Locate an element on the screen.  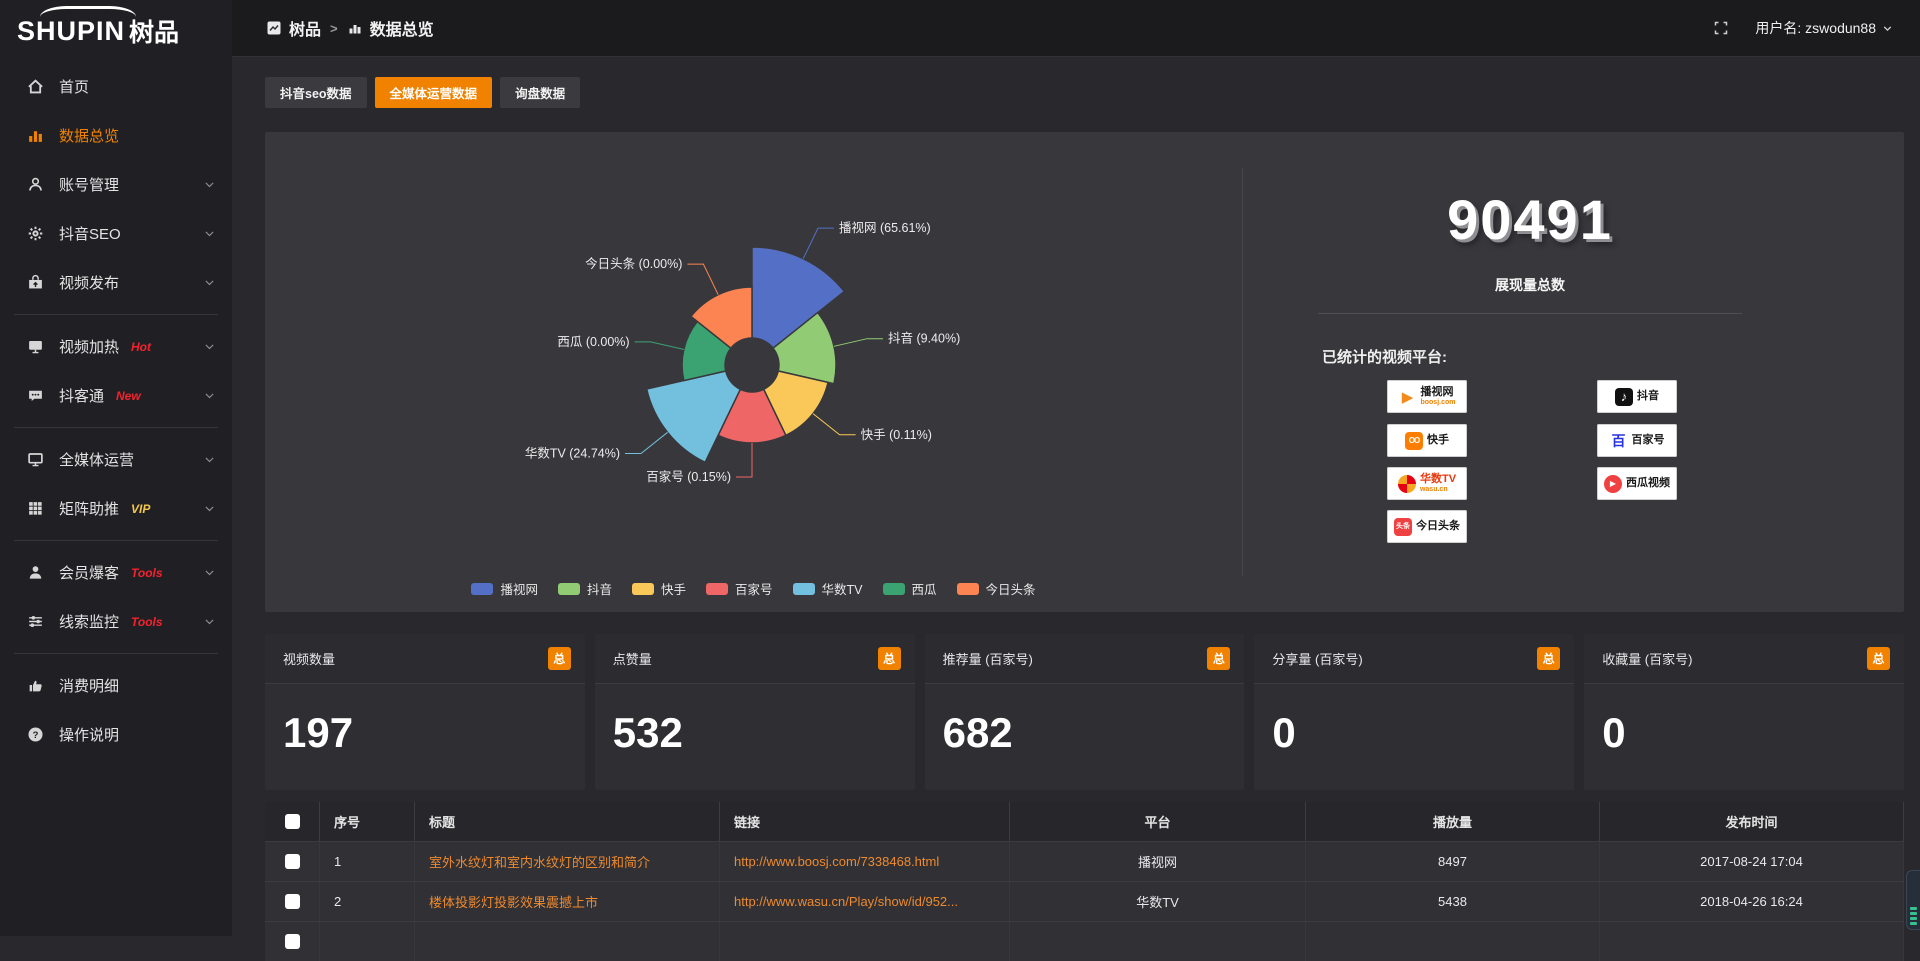
platform-name: 西瓜视频 is located at coordinates (1648, 484).